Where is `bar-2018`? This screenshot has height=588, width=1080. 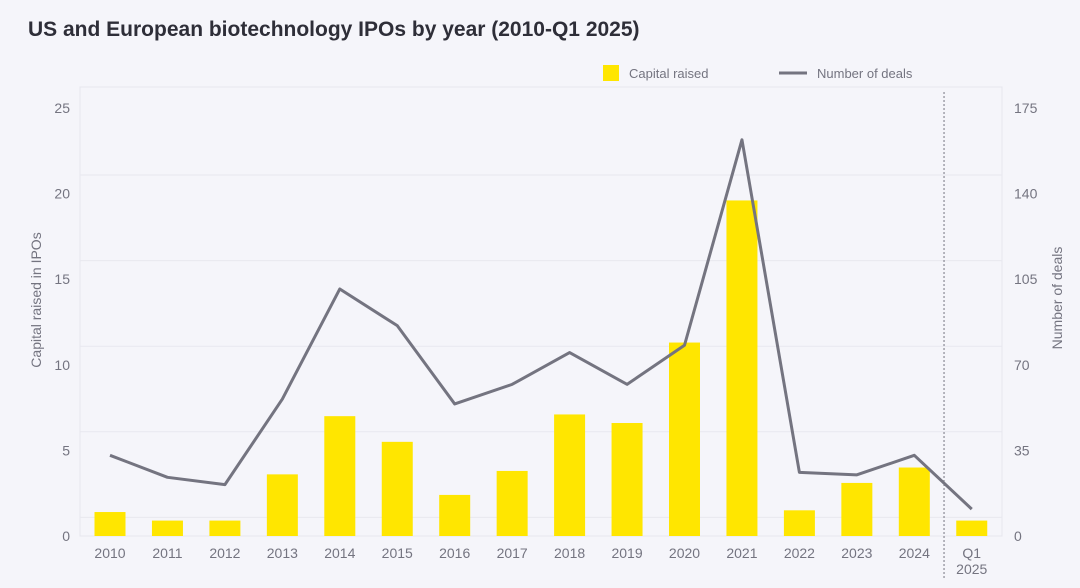
bar-2018 is located at coordinates (570, 475).